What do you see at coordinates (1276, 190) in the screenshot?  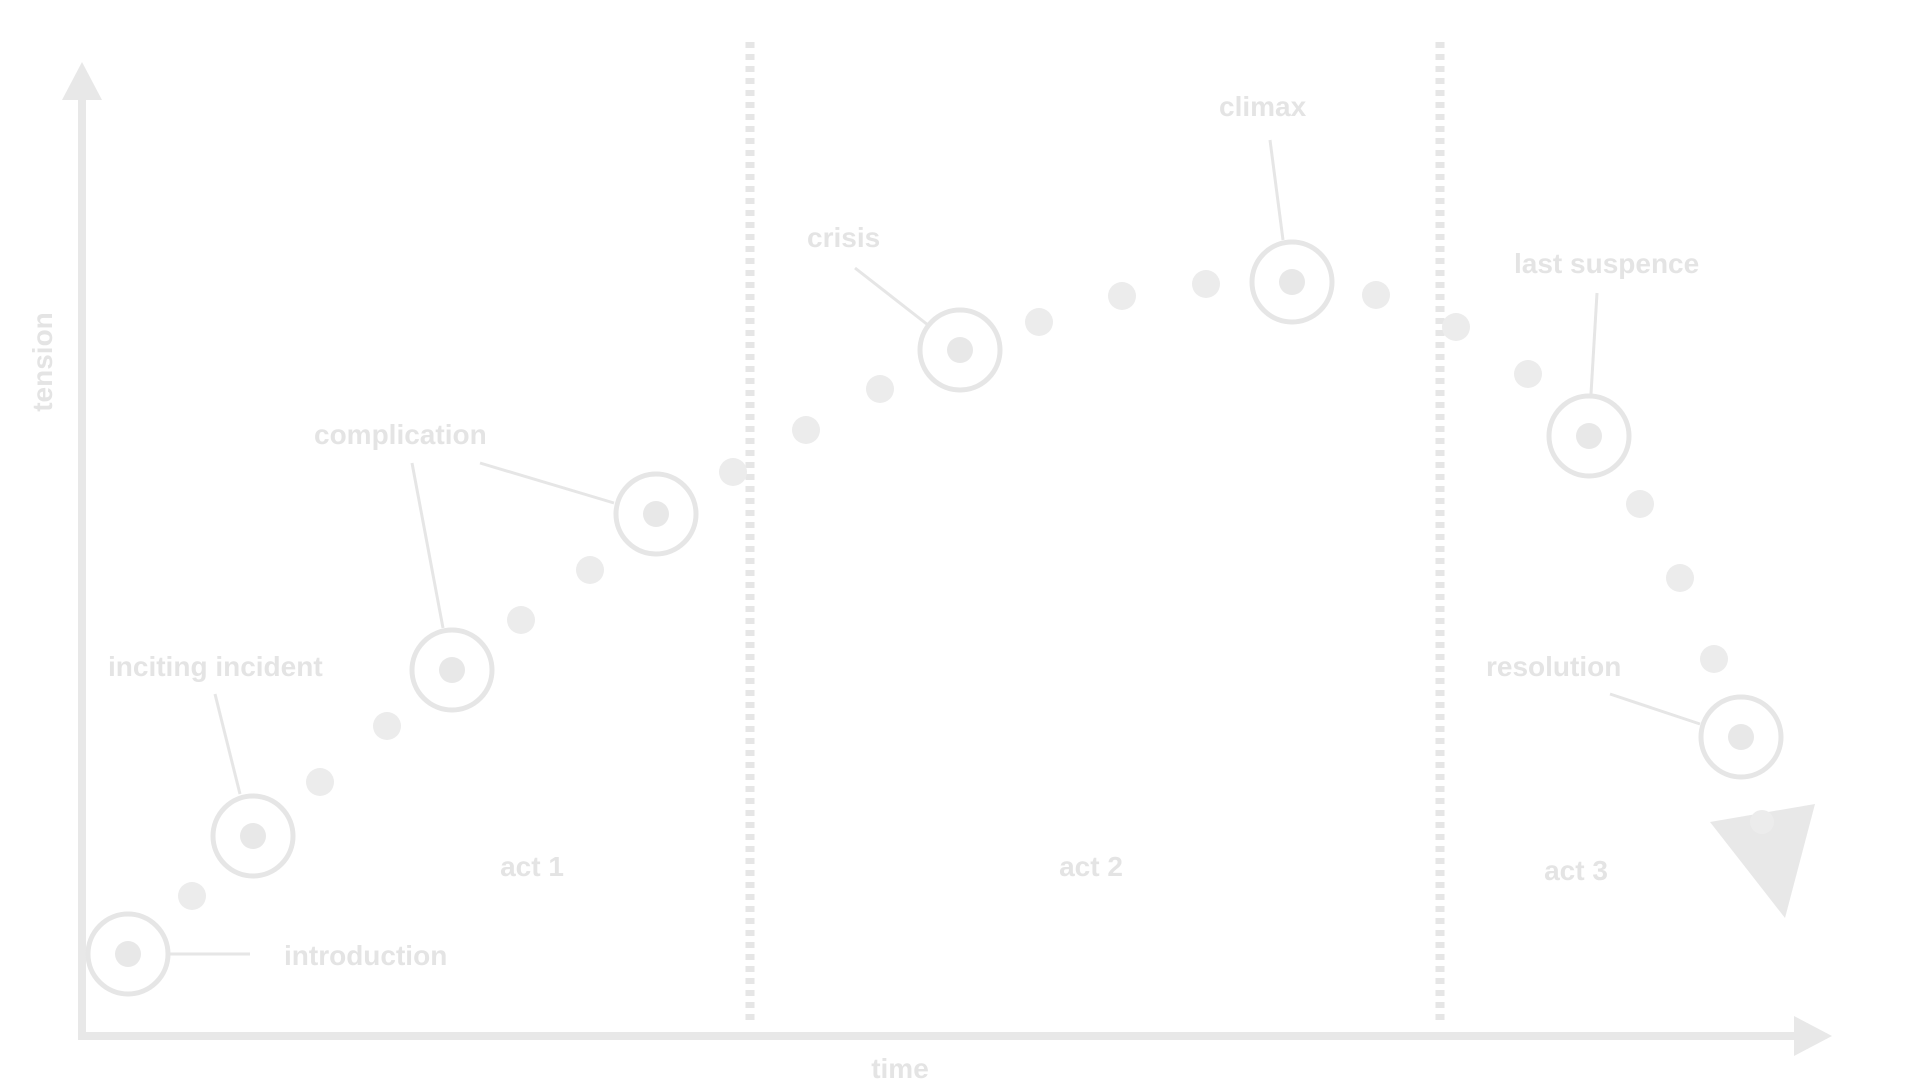 I see `leader-climax` at bounding box center [1276, 190].